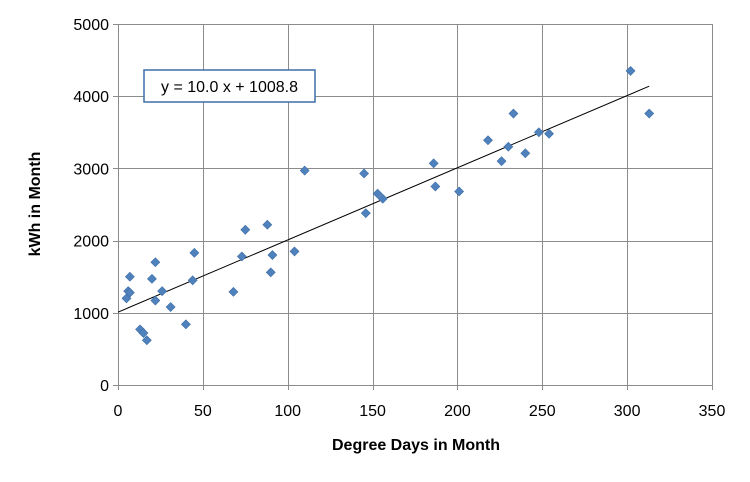  Describe the element at coordinates (627, 411) in the screenshot. I see `x-tick-label: 300` at that location.